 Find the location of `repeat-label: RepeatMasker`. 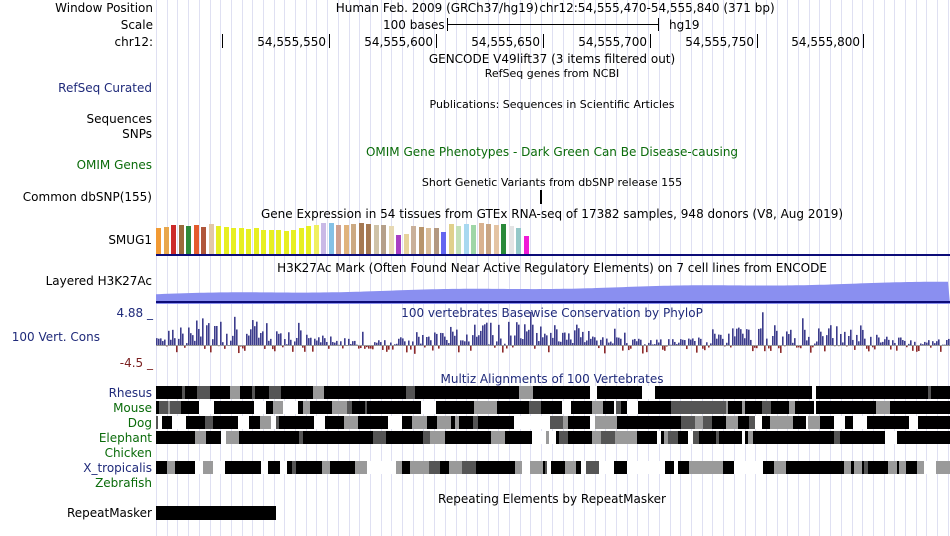

repeat-label: RepeatMasker is located at coordinates (109, 513).